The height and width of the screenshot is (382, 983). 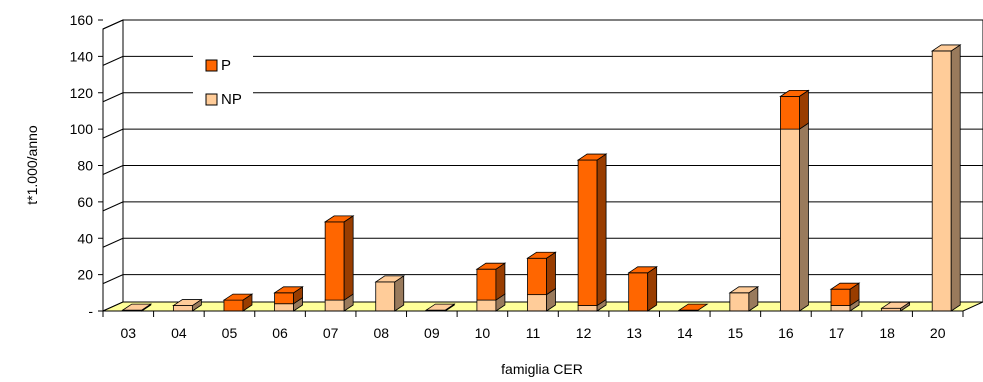 What do you see at coordinates (179, 333) in the screenshot?
I see `x-tick-label: 04` at bounding box center [179, 333].